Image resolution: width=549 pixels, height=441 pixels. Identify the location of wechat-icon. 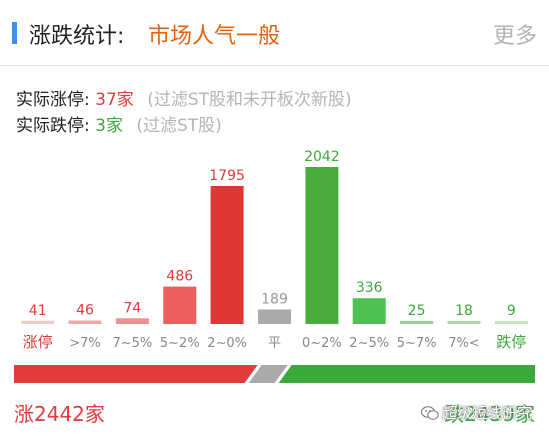
(430, 413).